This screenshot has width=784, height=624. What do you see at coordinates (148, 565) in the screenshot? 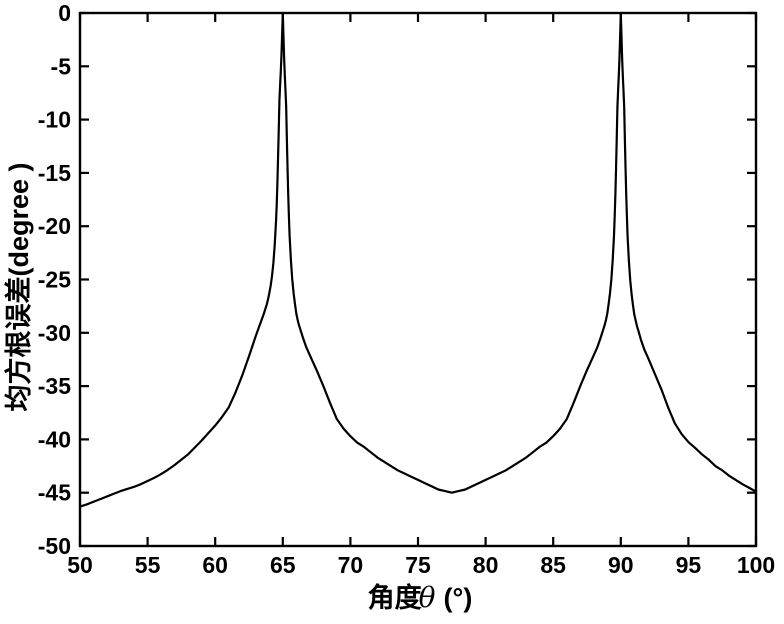
I see `x-tick-label: 55` at bounding box center [148, 565].